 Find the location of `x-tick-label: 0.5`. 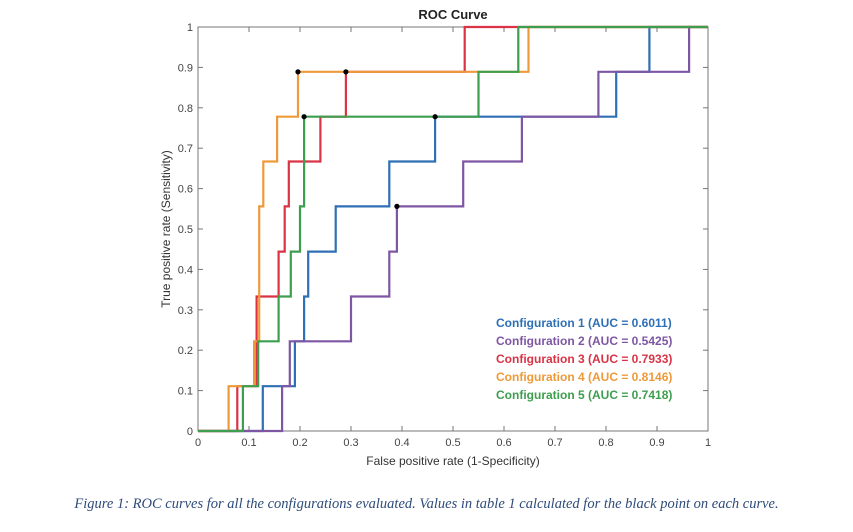

x-tick-label: 0.5 is located at coordinates (452, 443).